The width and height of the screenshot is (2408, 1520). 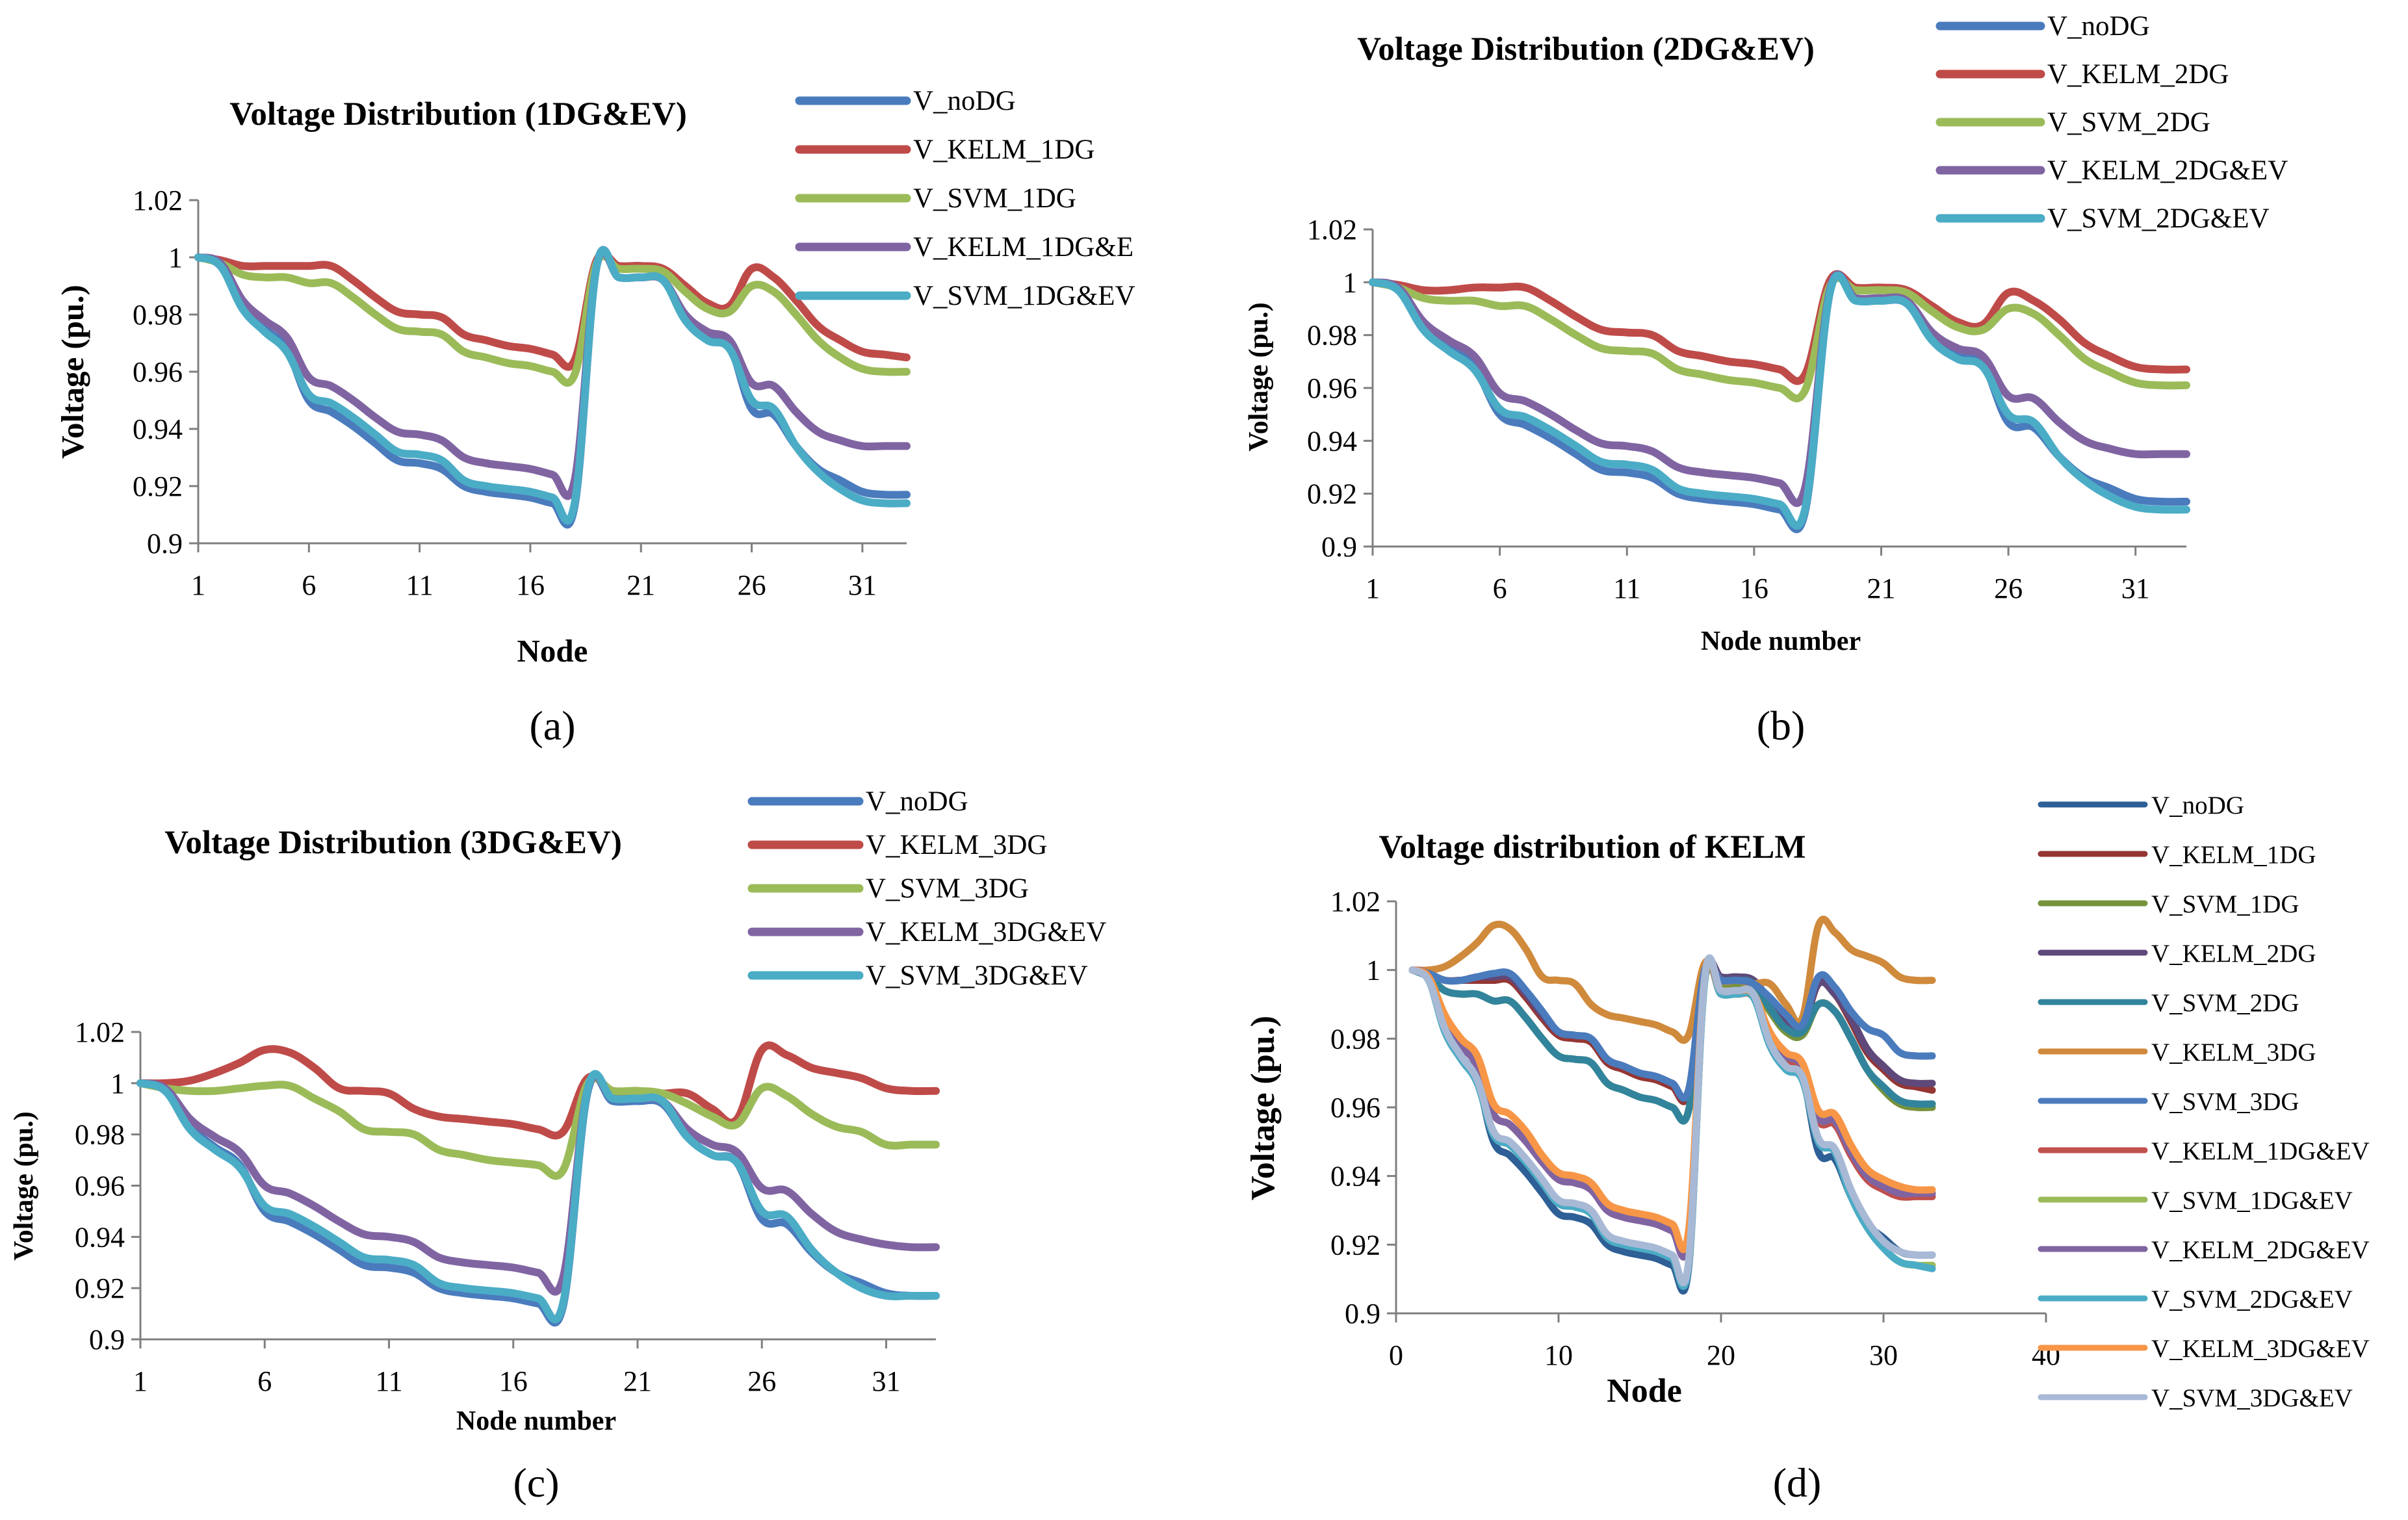 What do you see at coordinates (393, 843) in the screenshot?
I see `chart-title: Voltage Distribution (3DG&EV)` at bounding box center [393, 843].